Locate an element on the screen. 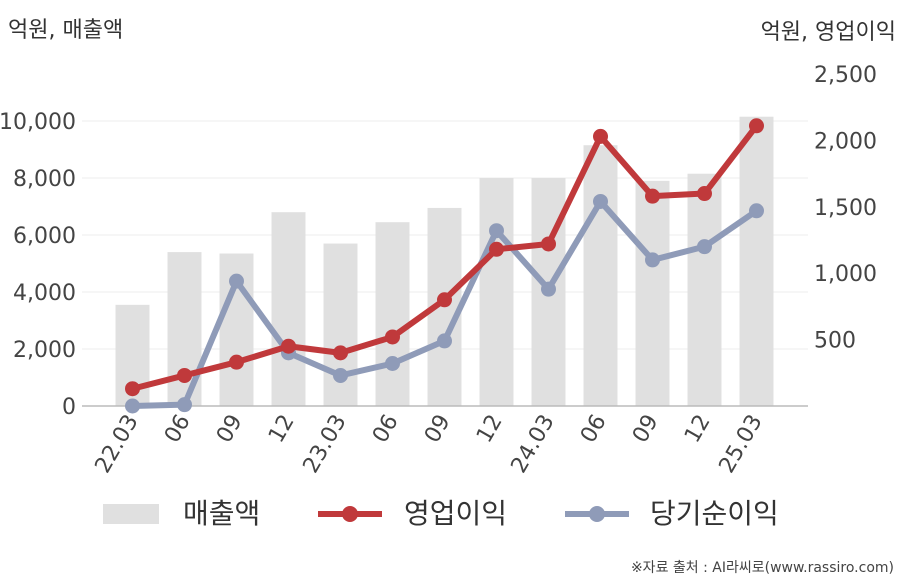  legend-label-net-income: 당기순이익 is located at coordinates (714, 513).